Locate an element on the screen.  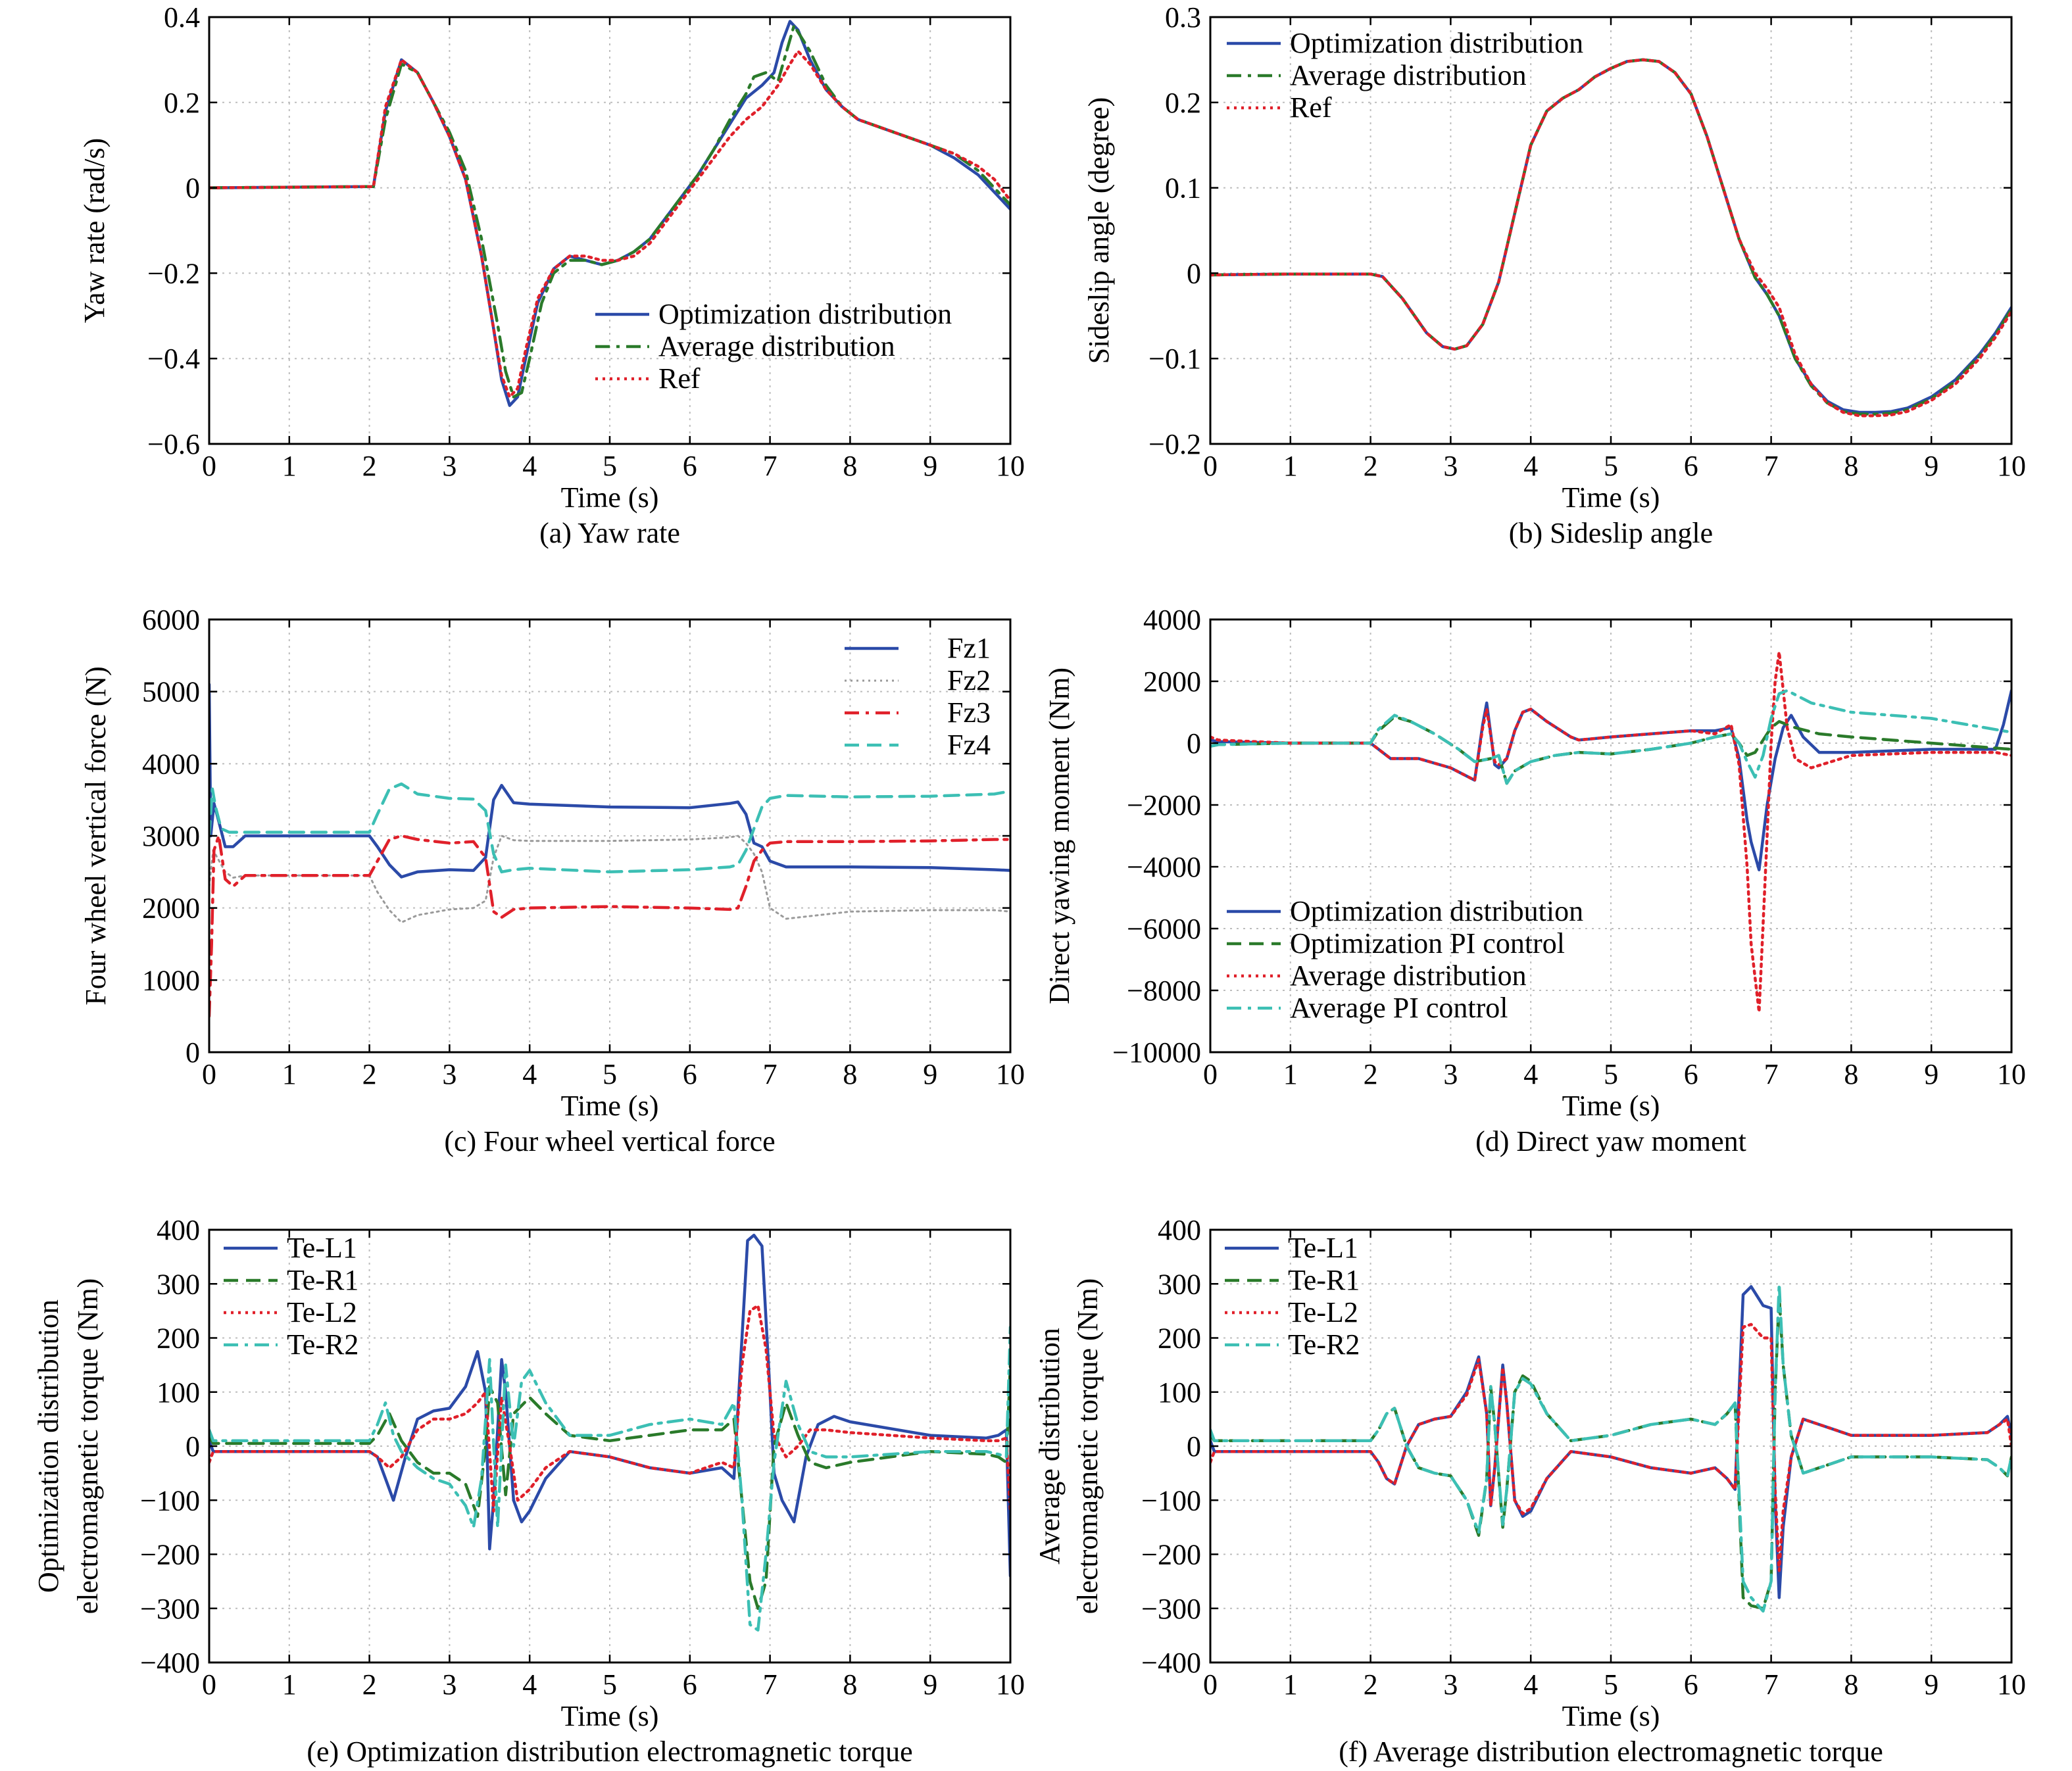
y-tick-label: −400 is located at coordinates (170, 1663).